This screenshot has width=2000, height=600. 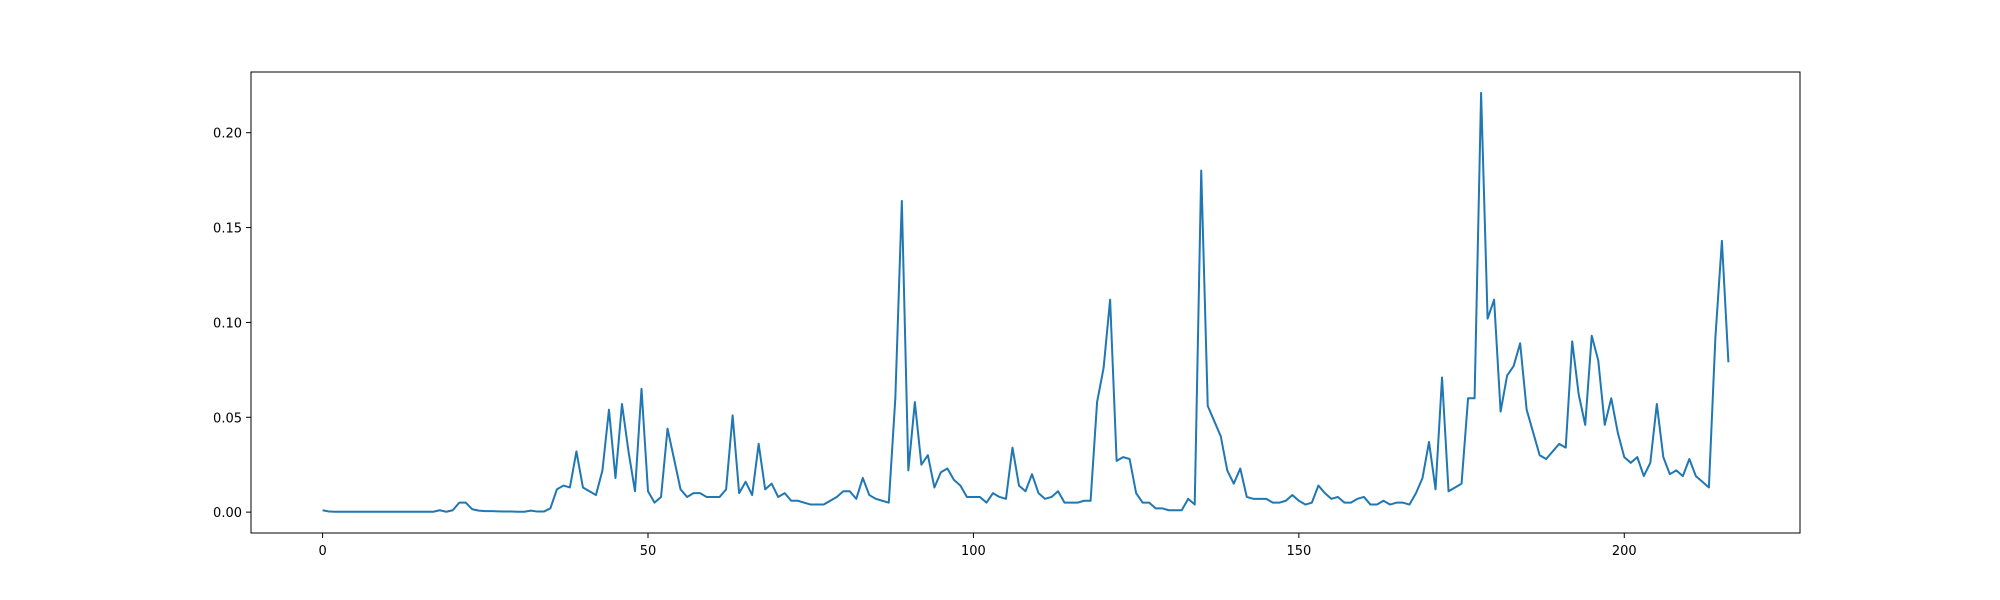 What do you see at coordinates (648, 551) in the screenshot?
I see `x-tick-label: 50` at bounding box center [648, 551].